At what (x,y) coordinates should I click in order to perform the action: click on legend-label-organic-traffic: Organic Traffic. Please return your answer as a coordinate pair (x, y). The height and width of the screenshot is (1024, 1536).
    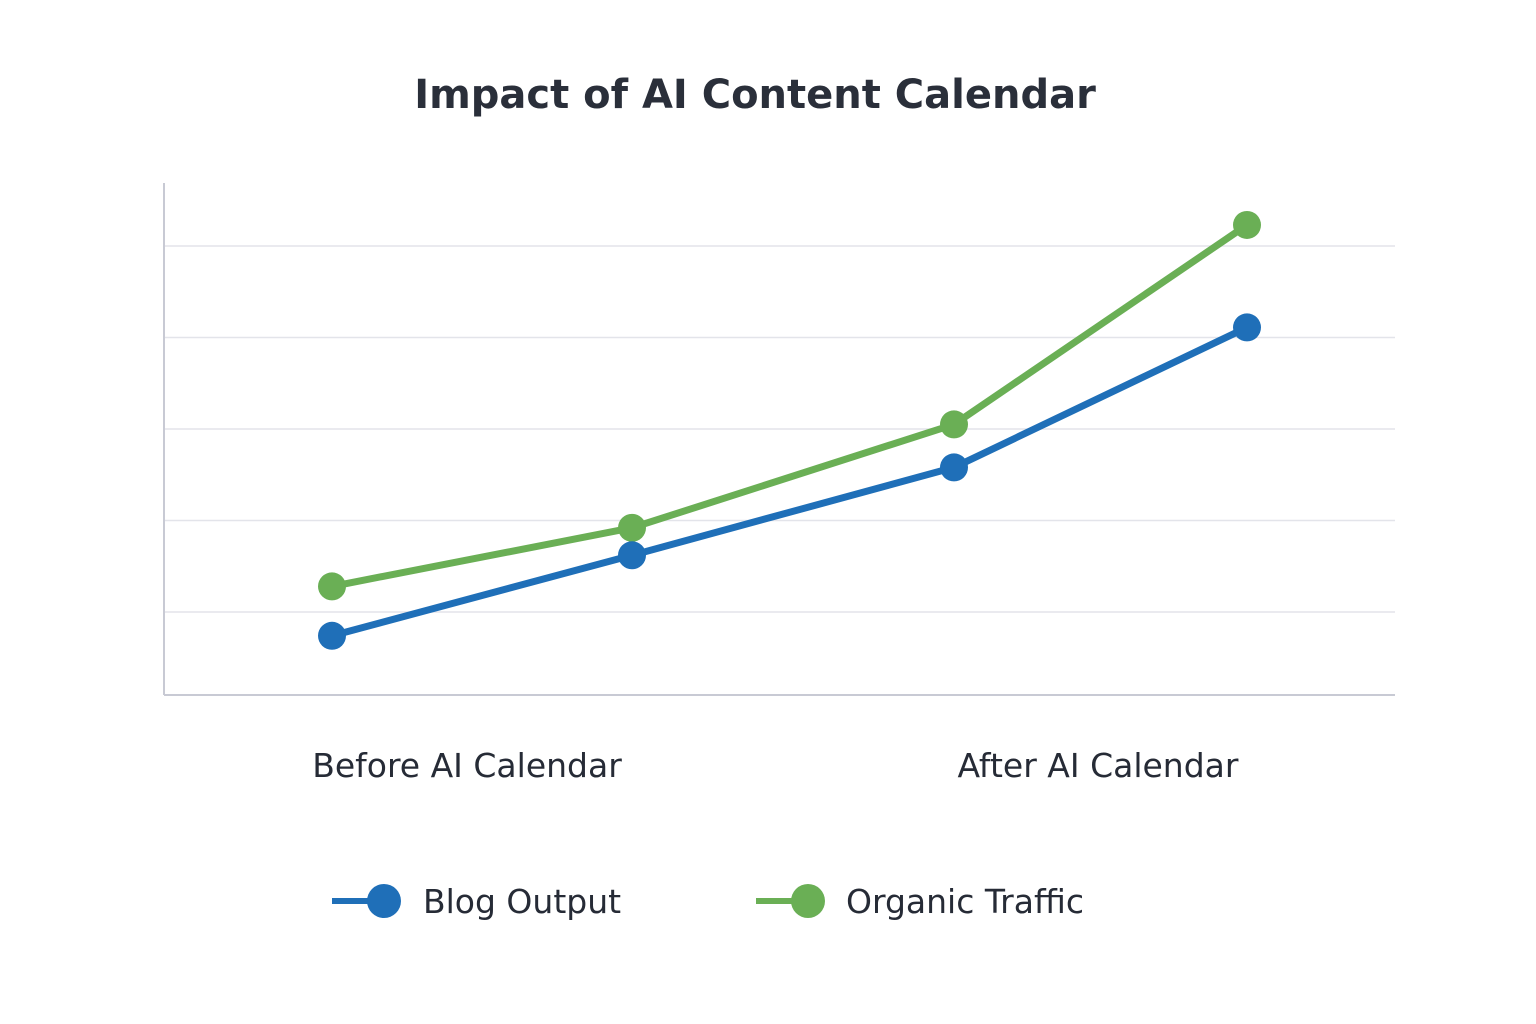
    Looking at the image, I should click on (965, 901).